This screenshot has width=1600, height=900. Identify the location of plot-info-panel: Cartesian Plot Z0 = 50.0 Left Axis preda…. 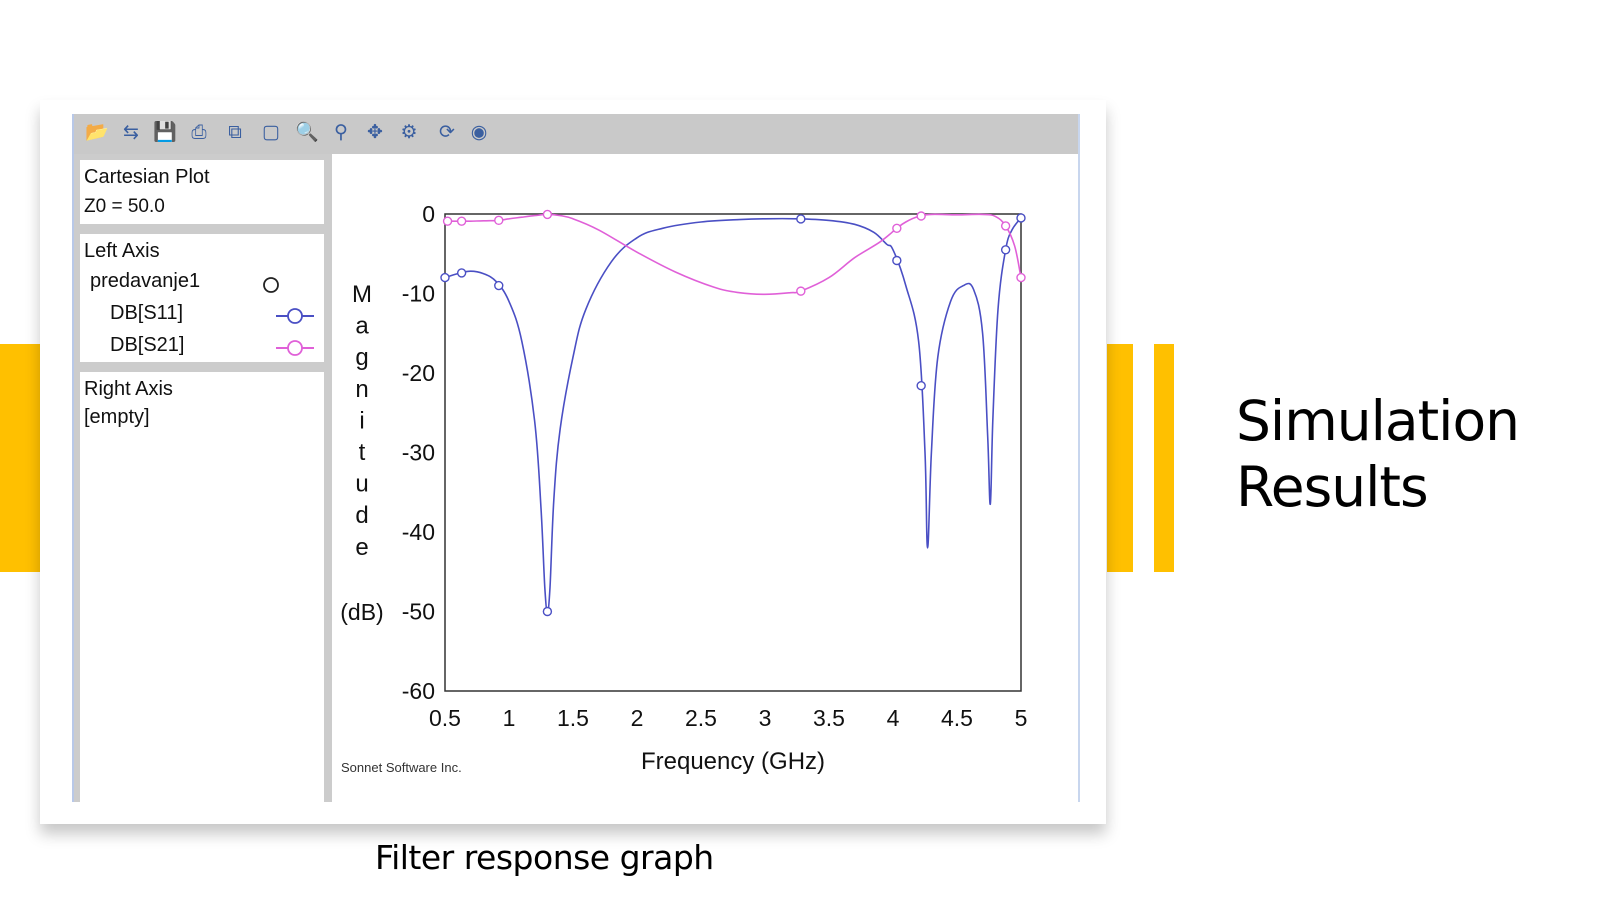
(203, 478).